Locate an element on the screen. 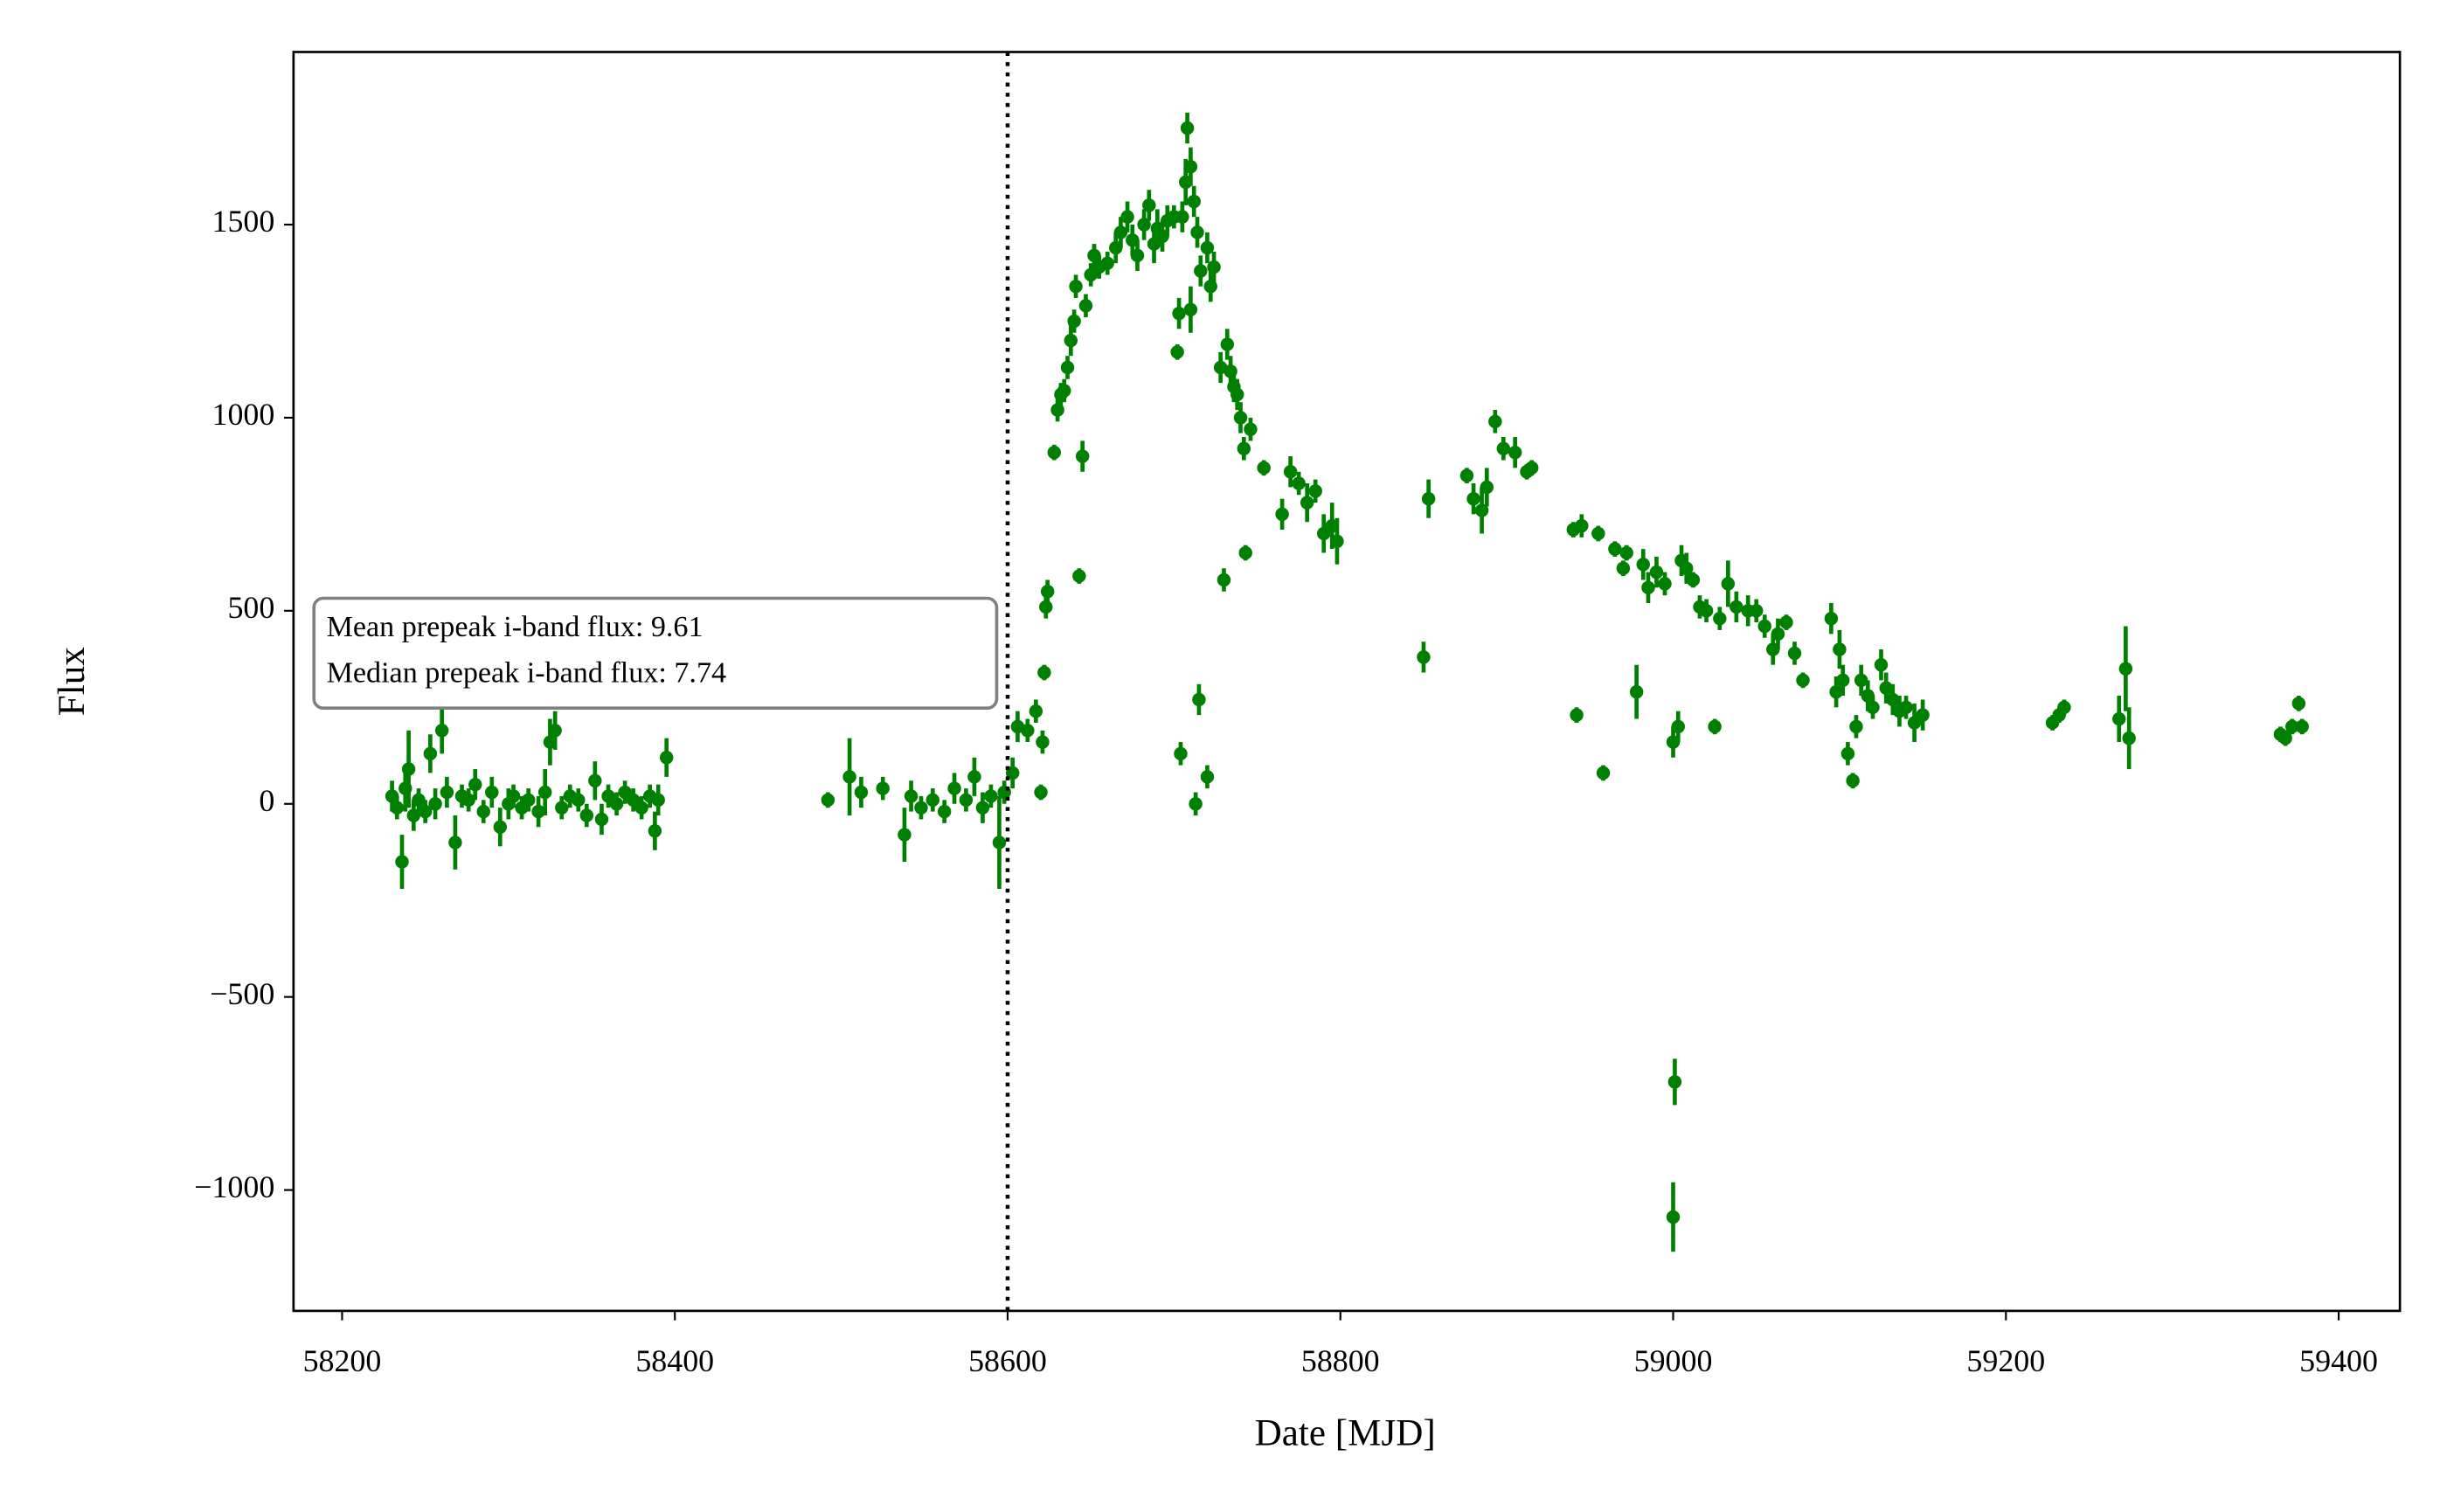  y-tick-label: −500 is located at coordinates (242, 994).